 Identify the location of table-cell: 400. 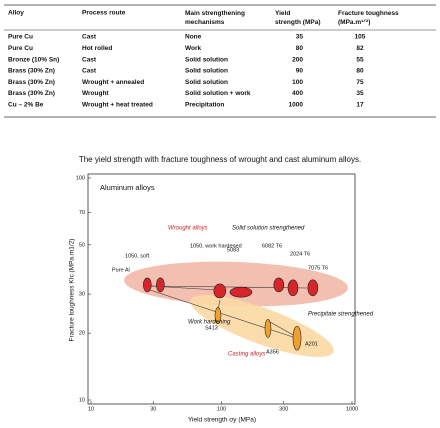
(297, 93).